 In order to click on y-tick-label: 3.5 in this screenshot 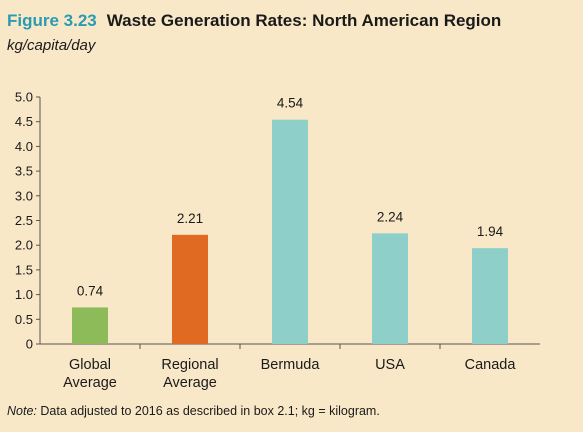, I will do `click(24, 171)`.